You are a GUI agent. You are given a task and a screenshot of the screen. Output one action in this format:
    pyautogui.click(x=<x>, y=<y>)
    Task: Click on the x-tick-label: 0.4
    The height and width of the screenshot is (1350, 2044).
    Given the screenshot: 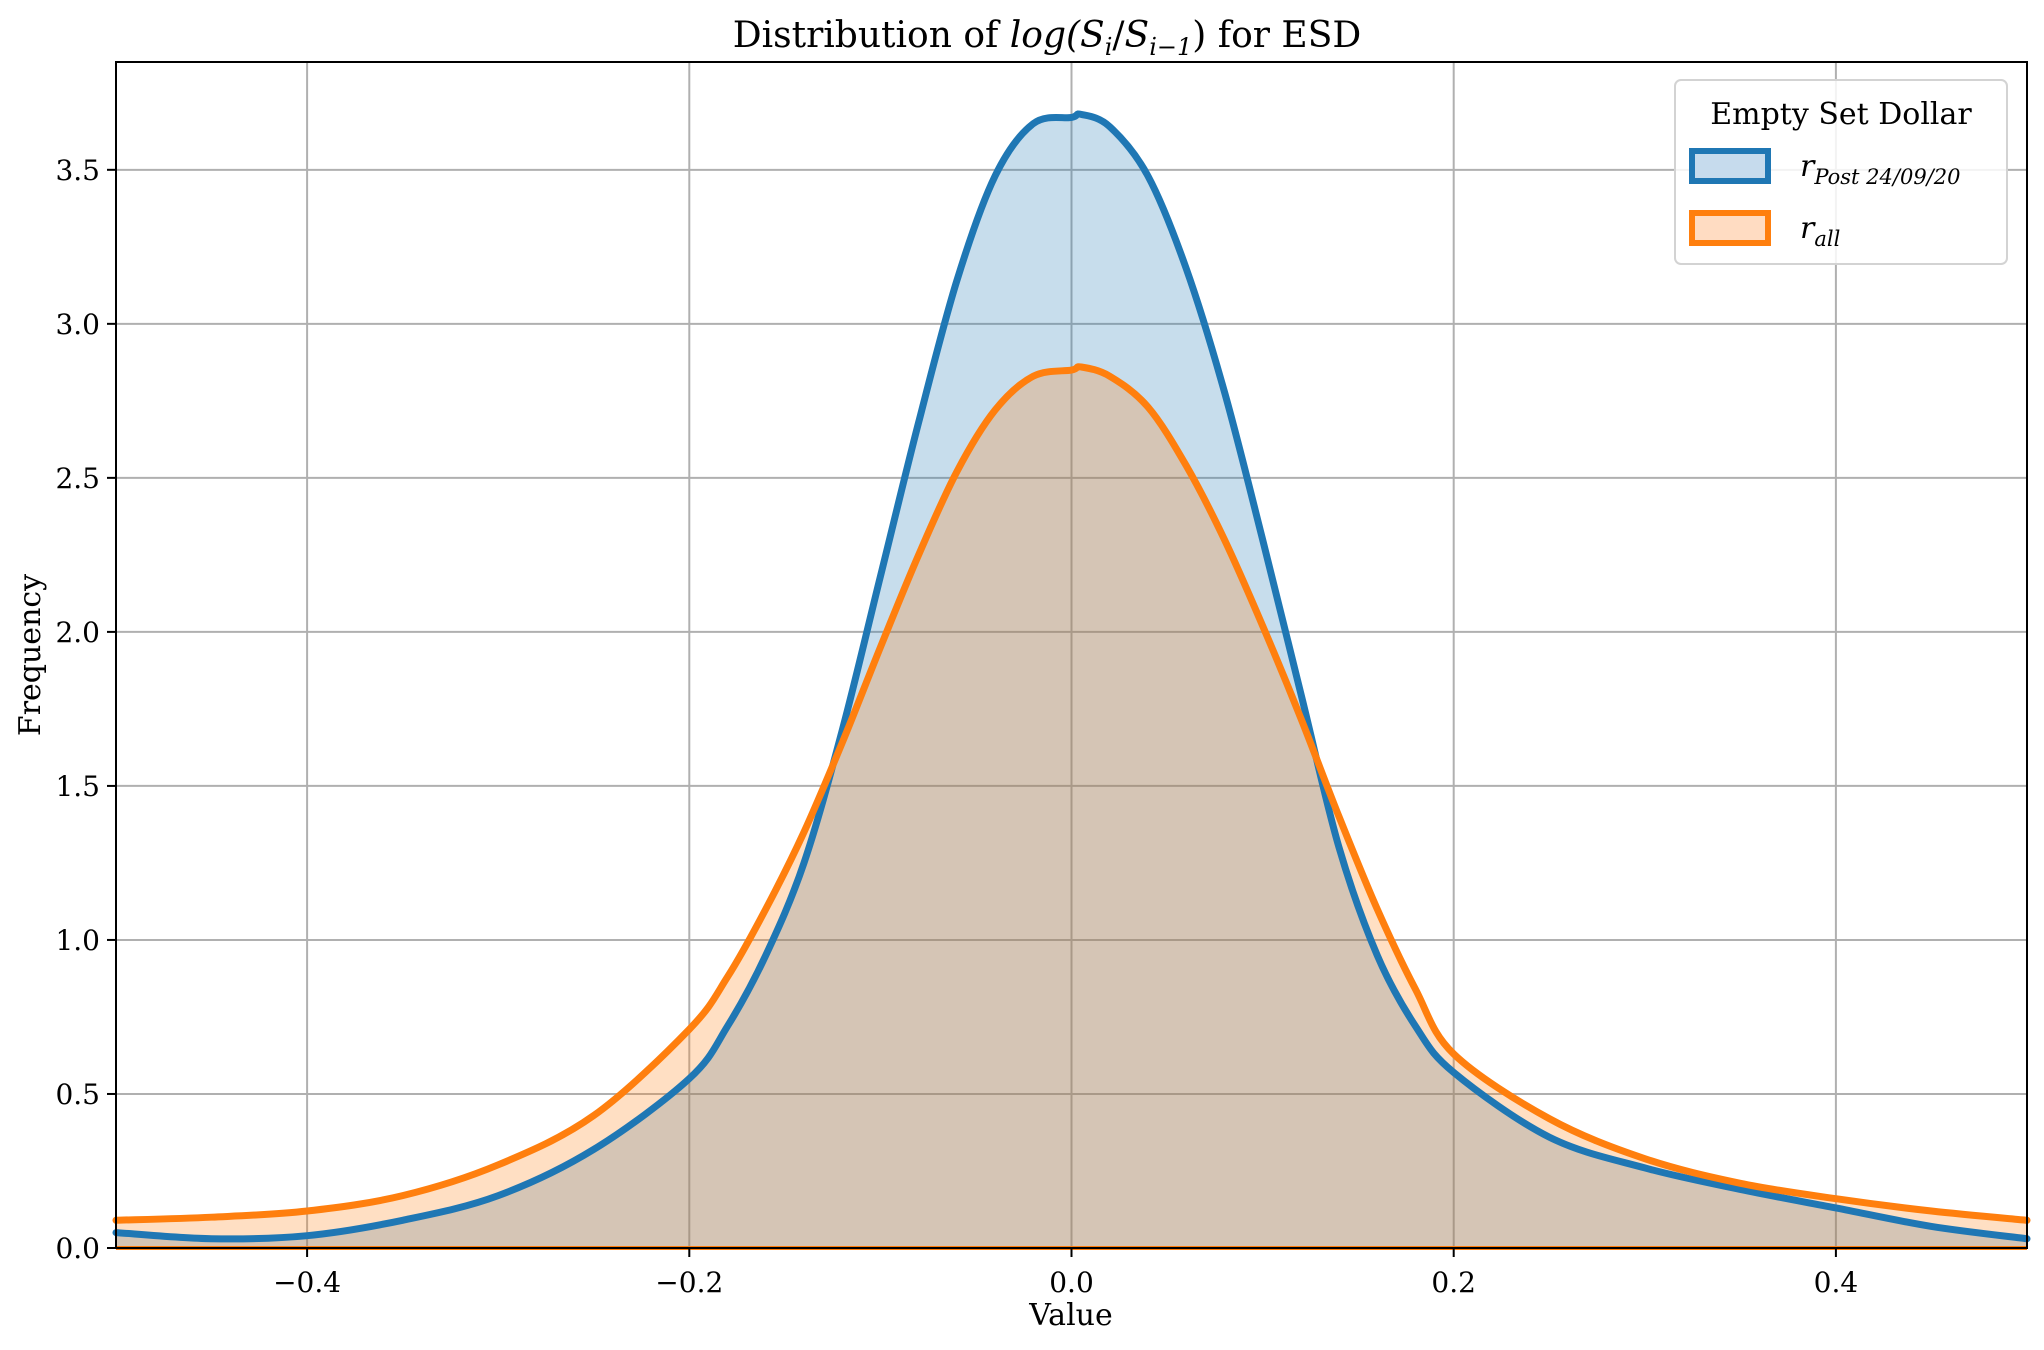 What is the action you would take?
    pyautogui.click(x=1836, y=1282)
    